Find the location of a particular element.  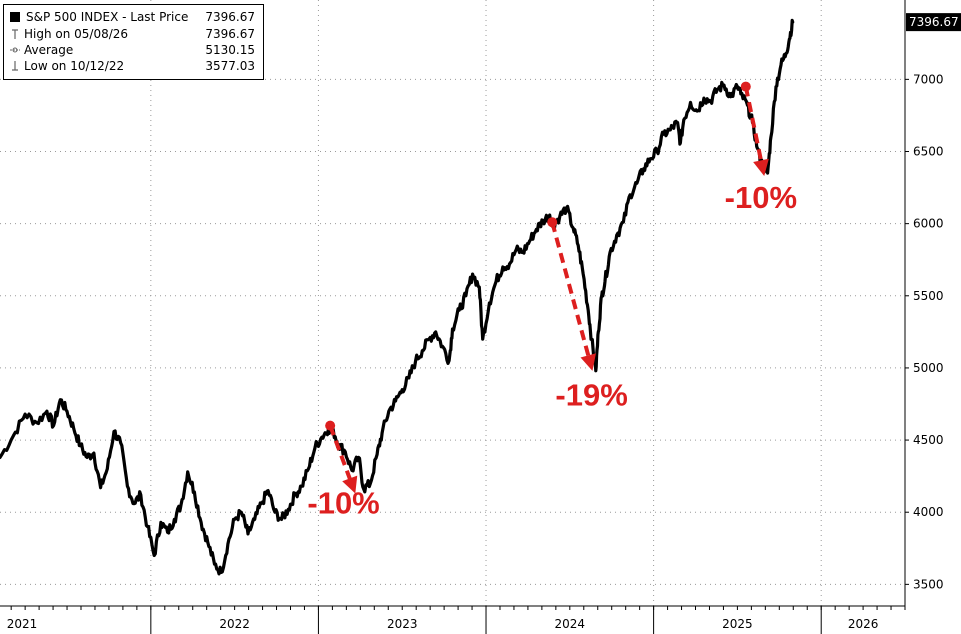

x-tick-label: 2025 is located at coordinates (737, 624).